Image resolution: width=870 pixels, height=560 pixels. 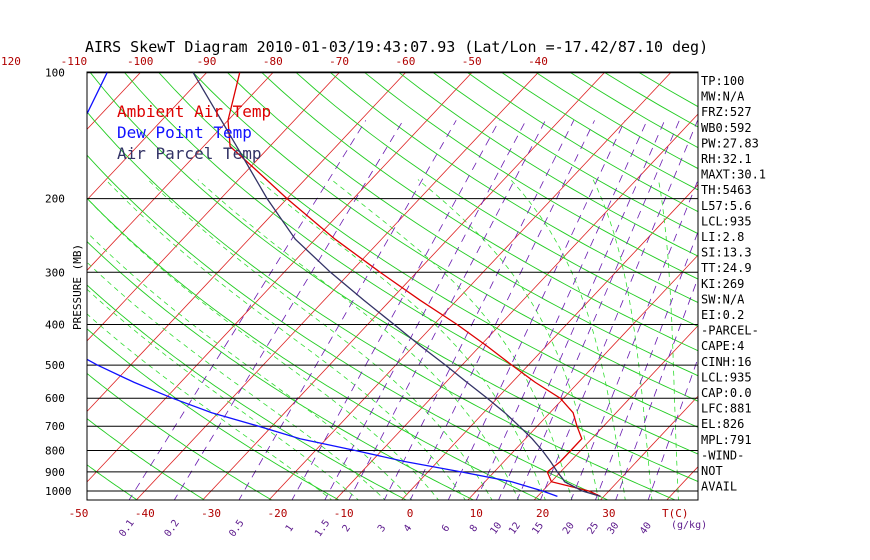 What do you see at coordinates (689, 525) in the screenshot?
I see `mixing-ratio-unit-label: (g/kg)` at bounding box center [689, 525].